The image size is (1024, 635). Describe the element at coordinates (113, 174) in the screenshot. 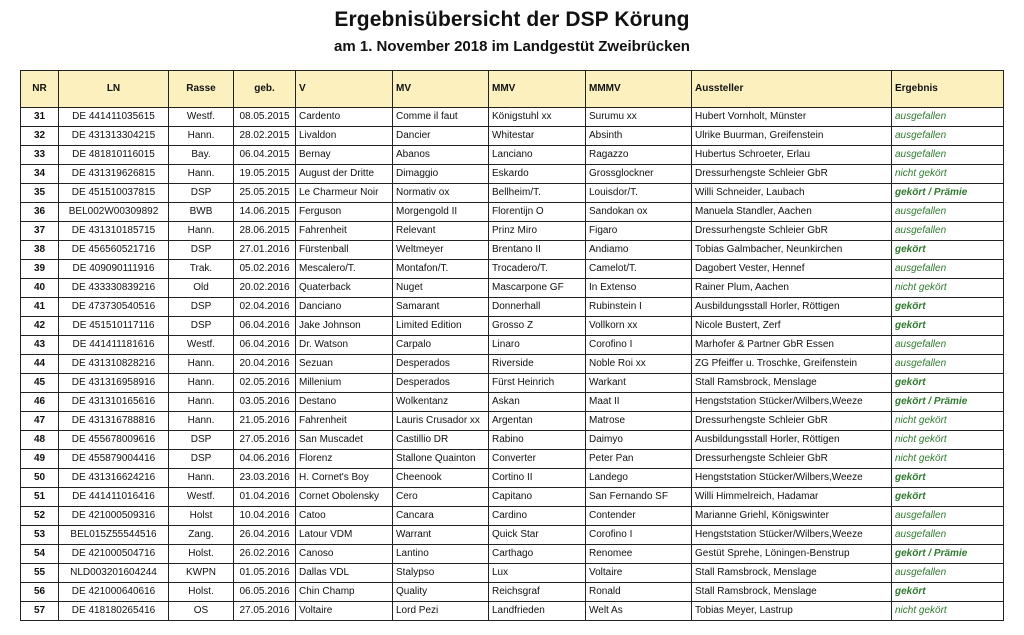

I see `cell-ln: DE 431319626815` at that location.